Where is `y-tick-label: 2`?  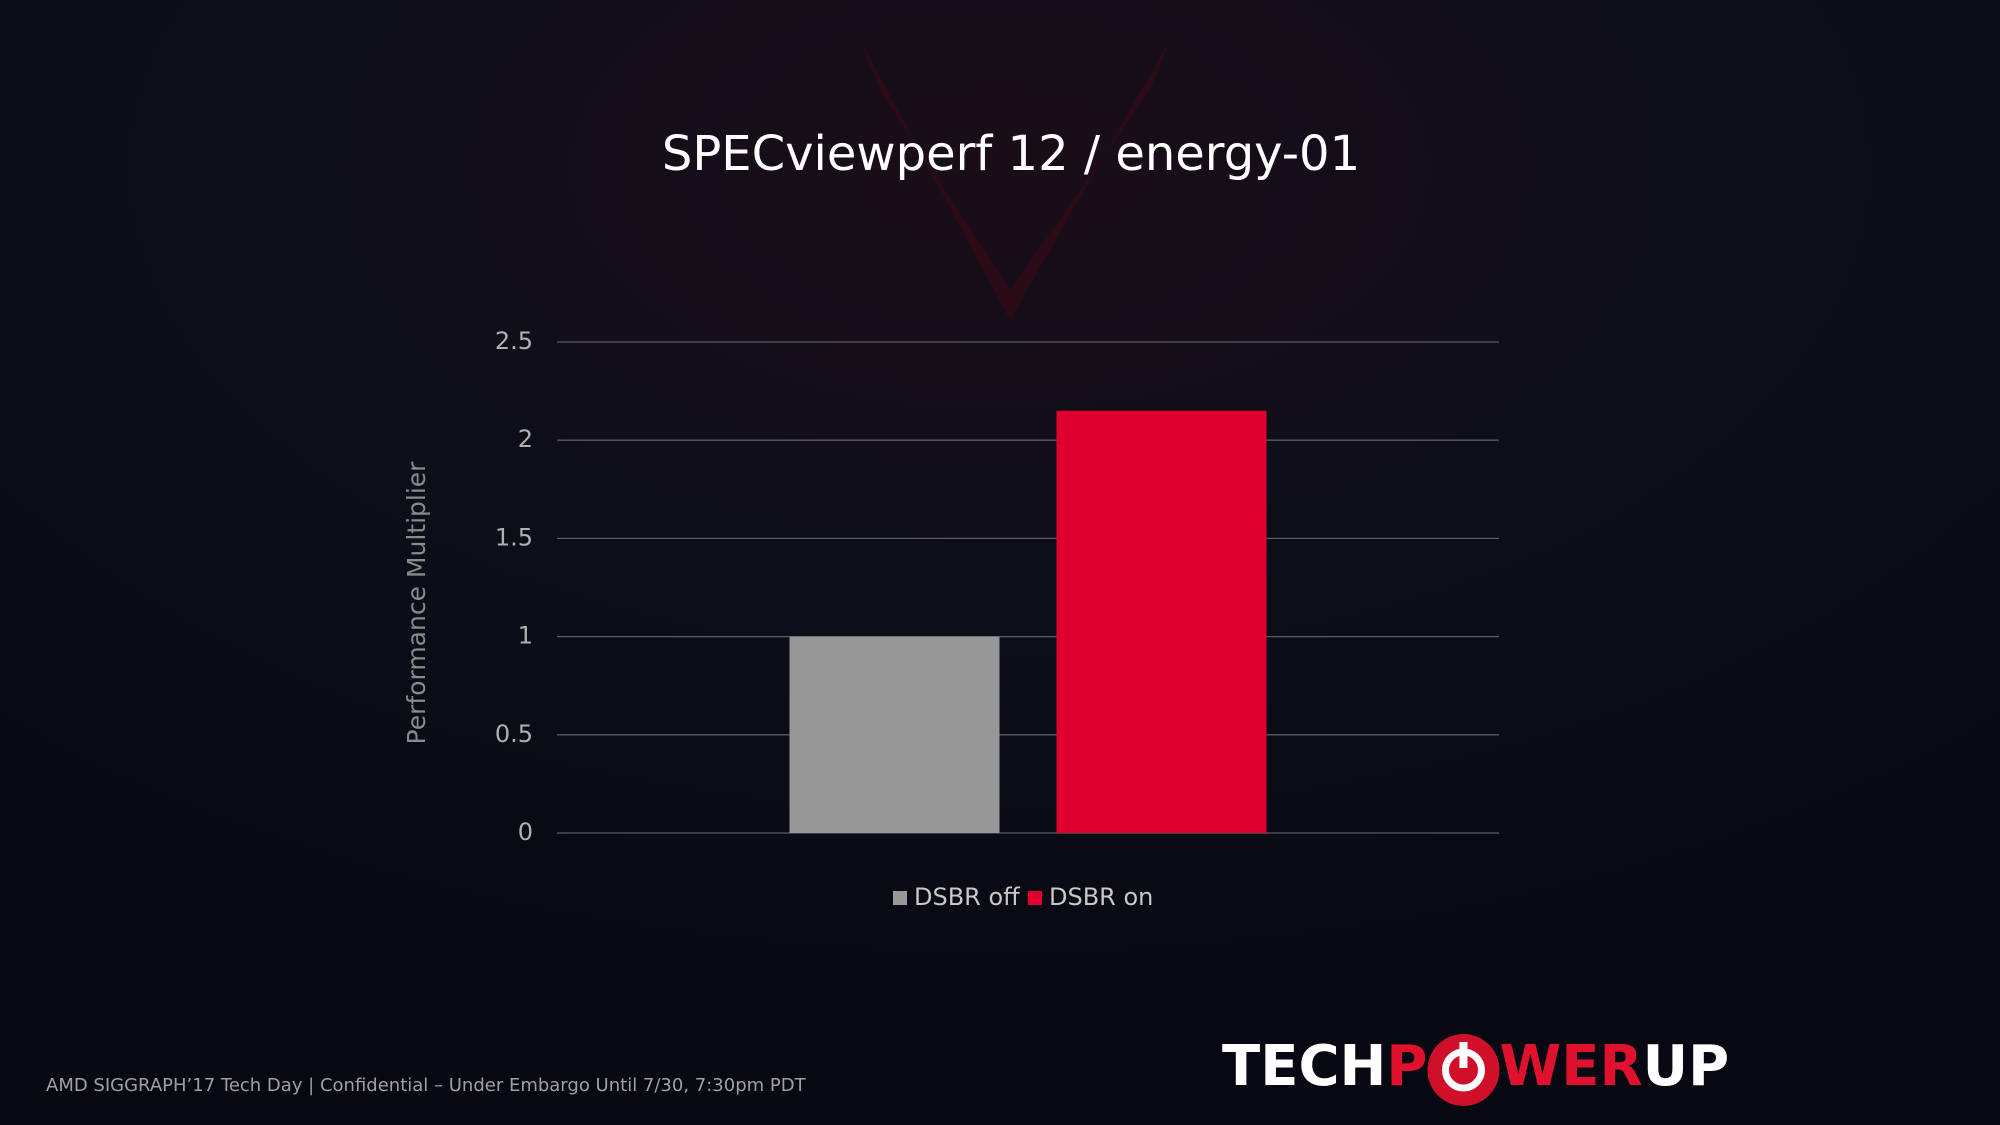 y-tick-label: 2 is located at coordinates (525, 439).